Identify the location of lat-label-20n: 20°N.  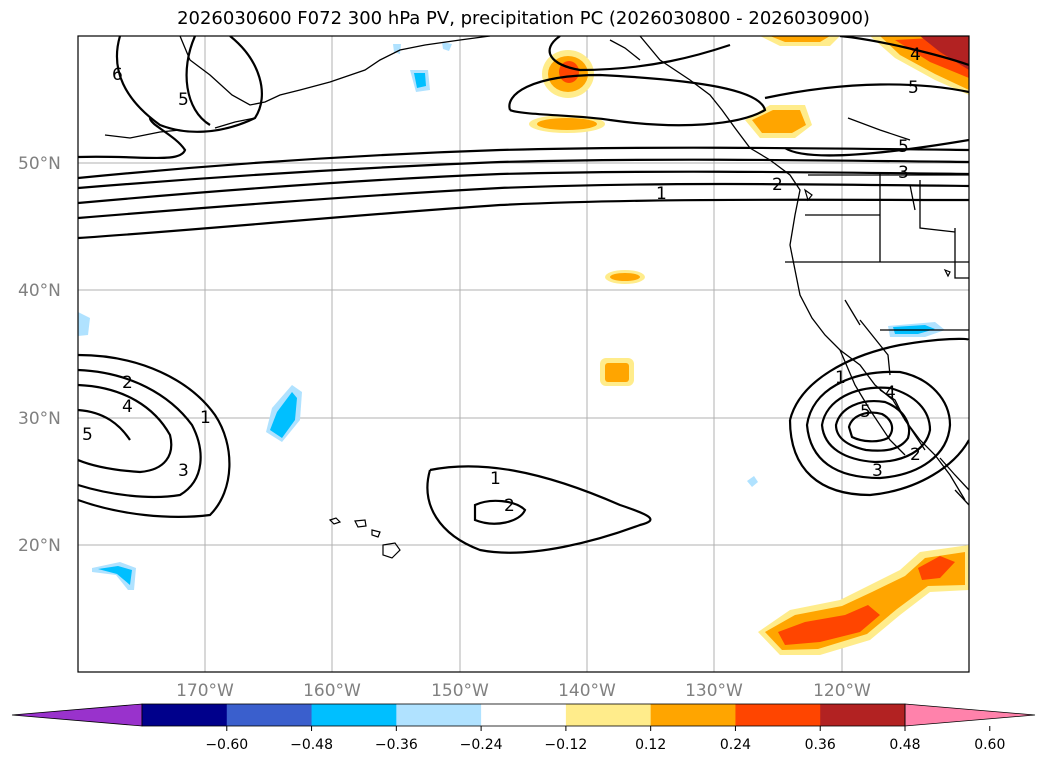
(39, 546).